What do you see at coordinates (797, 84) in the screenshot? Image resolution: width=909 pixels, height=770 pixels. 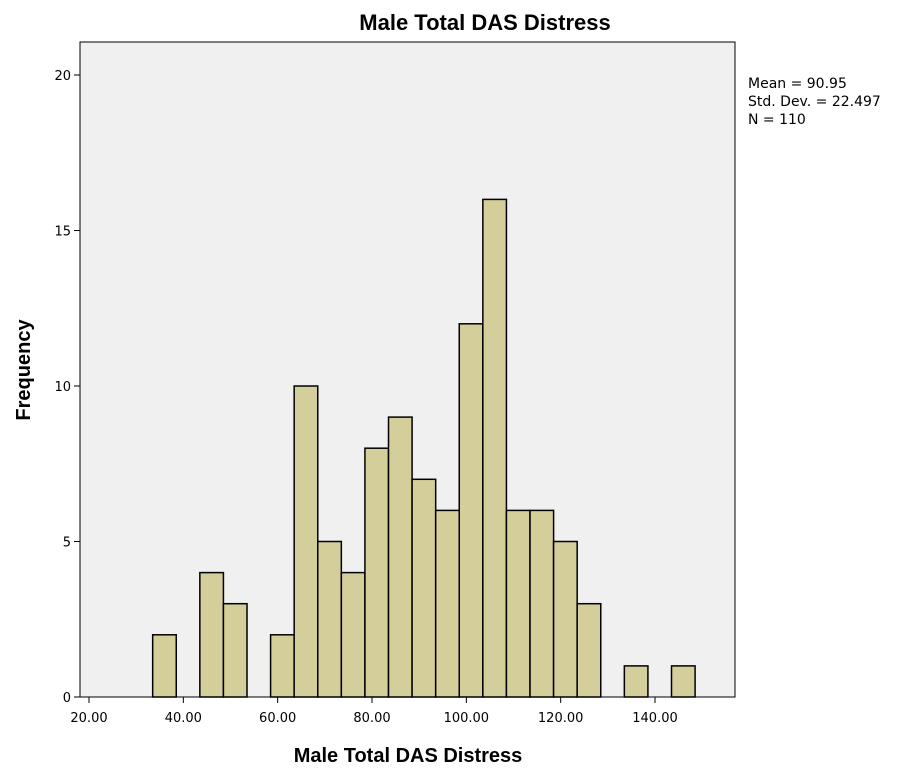 I see `stat-mean: Mean = 90.95` at bounding box center [797, 84].